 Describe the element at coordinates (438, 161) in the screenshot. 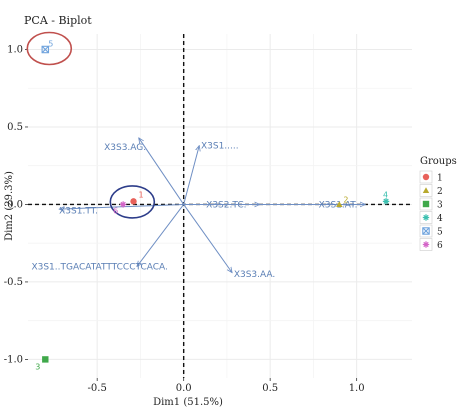

I see `legend-title: Groups` at that location.